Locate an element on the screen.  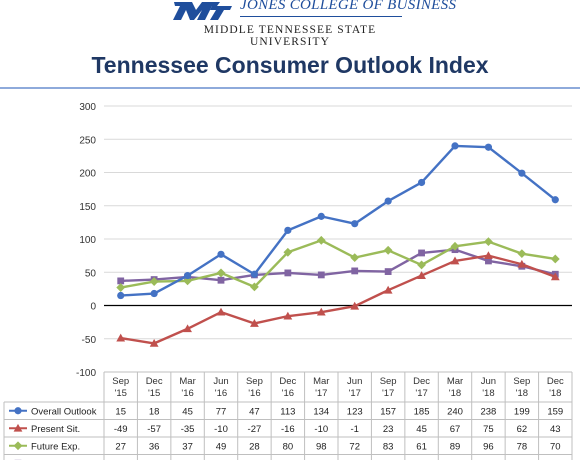
table-value: 199 is located at coordinates (522, 411).